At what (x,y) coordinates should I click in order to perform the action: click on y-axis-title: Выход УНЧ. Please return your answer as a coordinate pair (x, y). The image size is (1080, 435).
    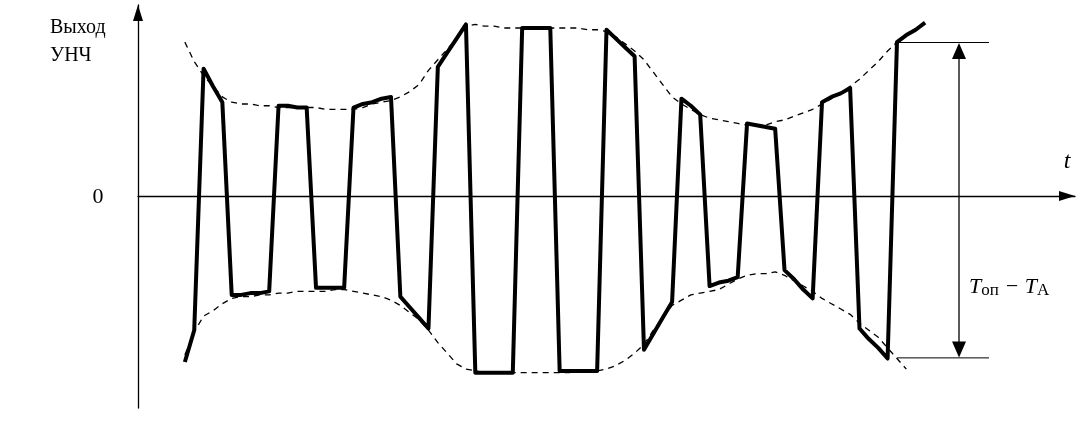
    Looking at the image, I should click on (78, 40).